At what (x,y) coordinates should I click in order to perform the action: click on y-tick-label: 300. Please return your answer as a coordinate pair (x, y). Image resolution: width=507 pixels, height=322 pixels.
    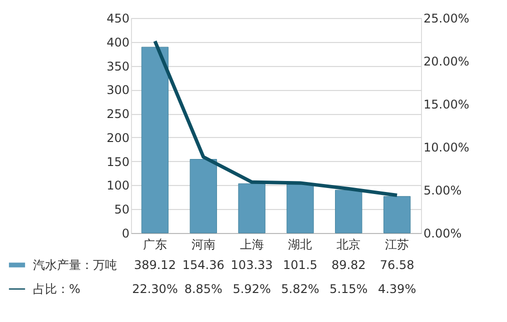
    Looking at the image, I should click on (118, 90).